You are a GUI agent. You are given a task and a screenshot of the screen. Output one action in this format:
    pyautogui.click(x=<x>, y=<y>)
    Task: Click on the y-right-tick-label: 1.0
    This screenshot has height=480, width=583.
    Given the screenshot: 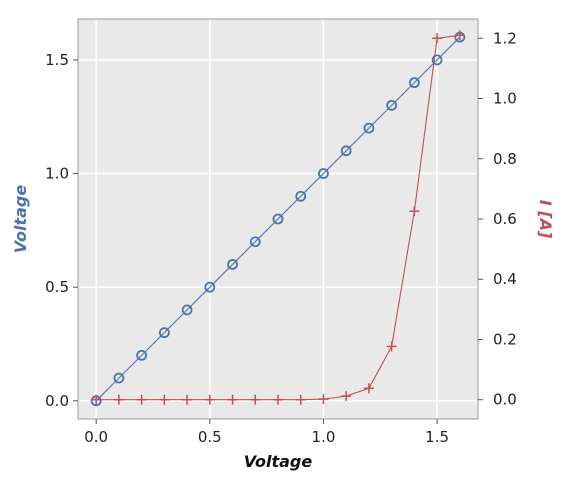 What is the action you would take?
    pyautogui.click(x=505, y=99)
    